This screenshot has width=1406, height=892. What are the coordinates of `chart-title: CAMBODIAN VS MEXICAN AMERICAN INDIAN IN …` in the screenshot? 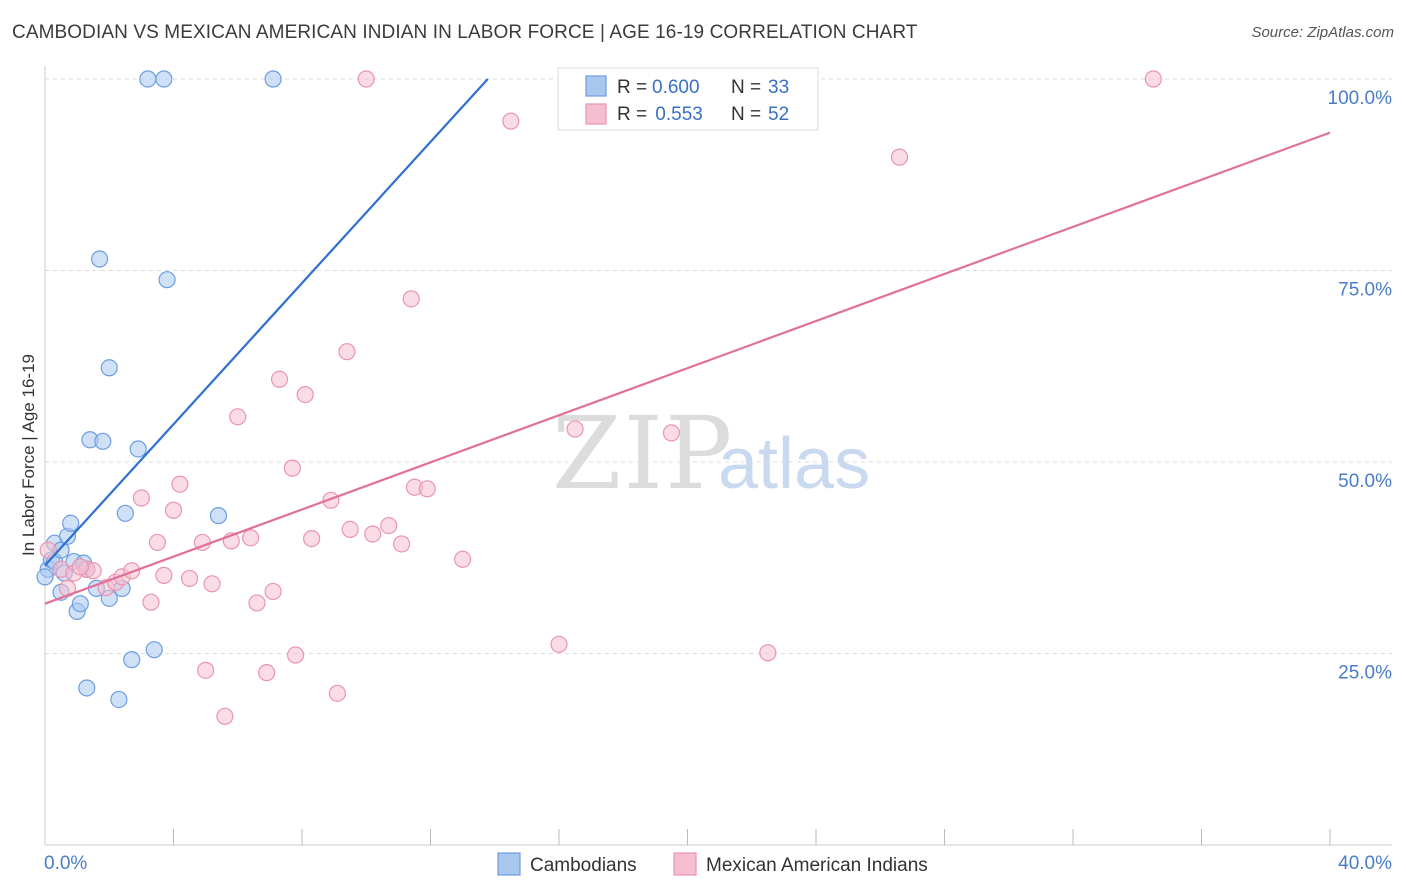 It's located at (465, 32).